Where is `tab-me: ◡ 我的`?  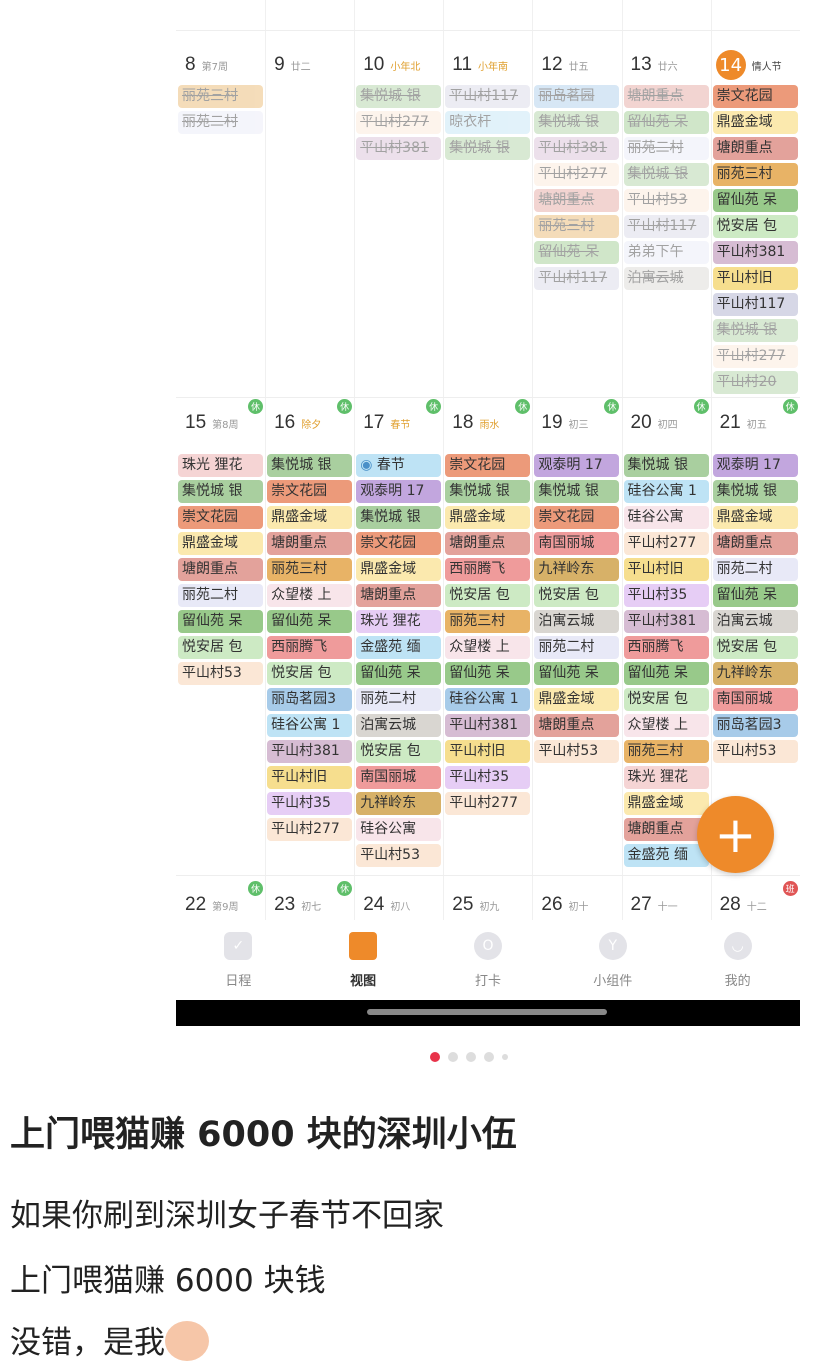
tab-me: ◡ 我的 is located at coordinates (738, 960).